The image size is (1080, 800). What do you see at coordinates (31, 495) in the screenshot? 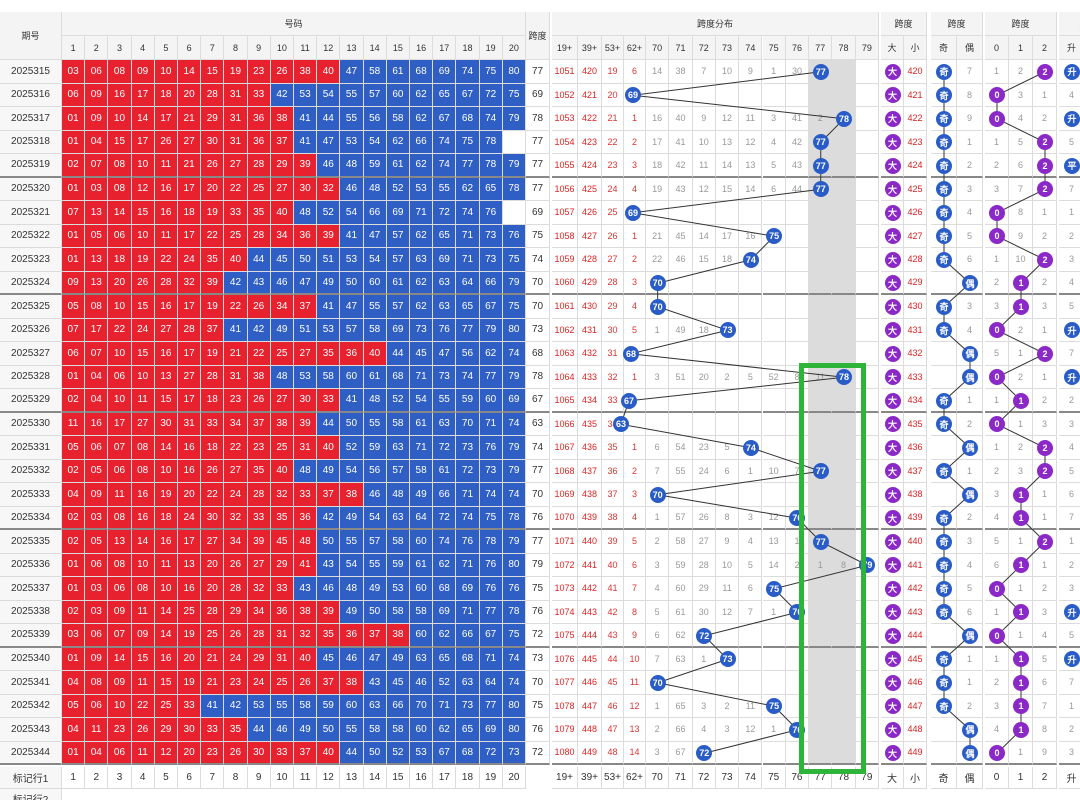
I see `period-cell: 2025333` at bounding box center [31, 495].